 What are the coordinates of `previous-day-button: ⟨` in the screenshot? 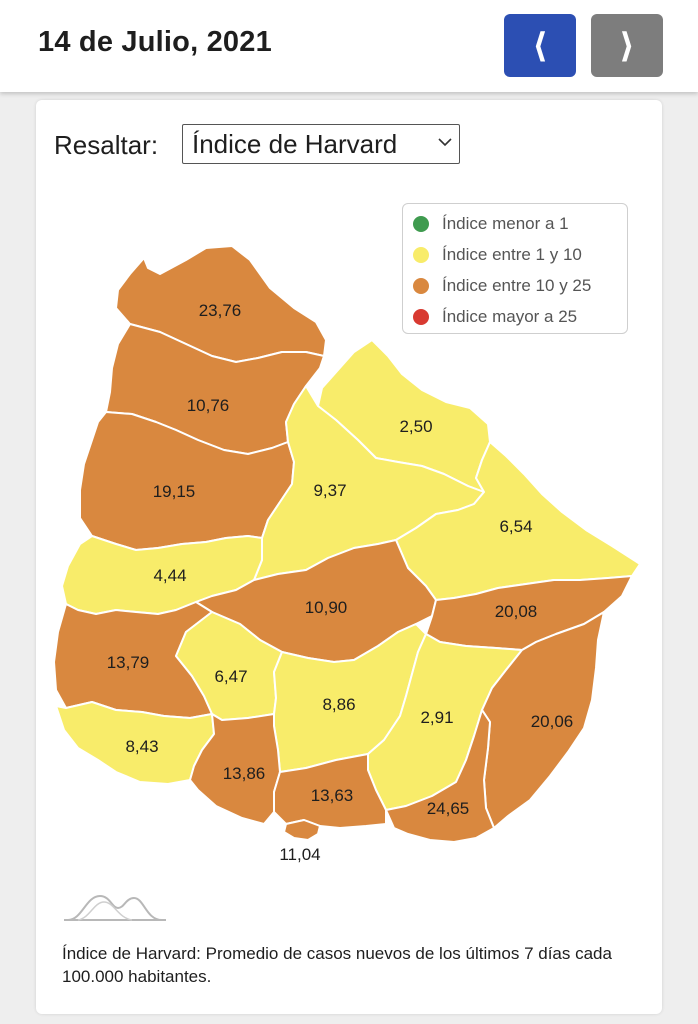 It's located at (540, 45).